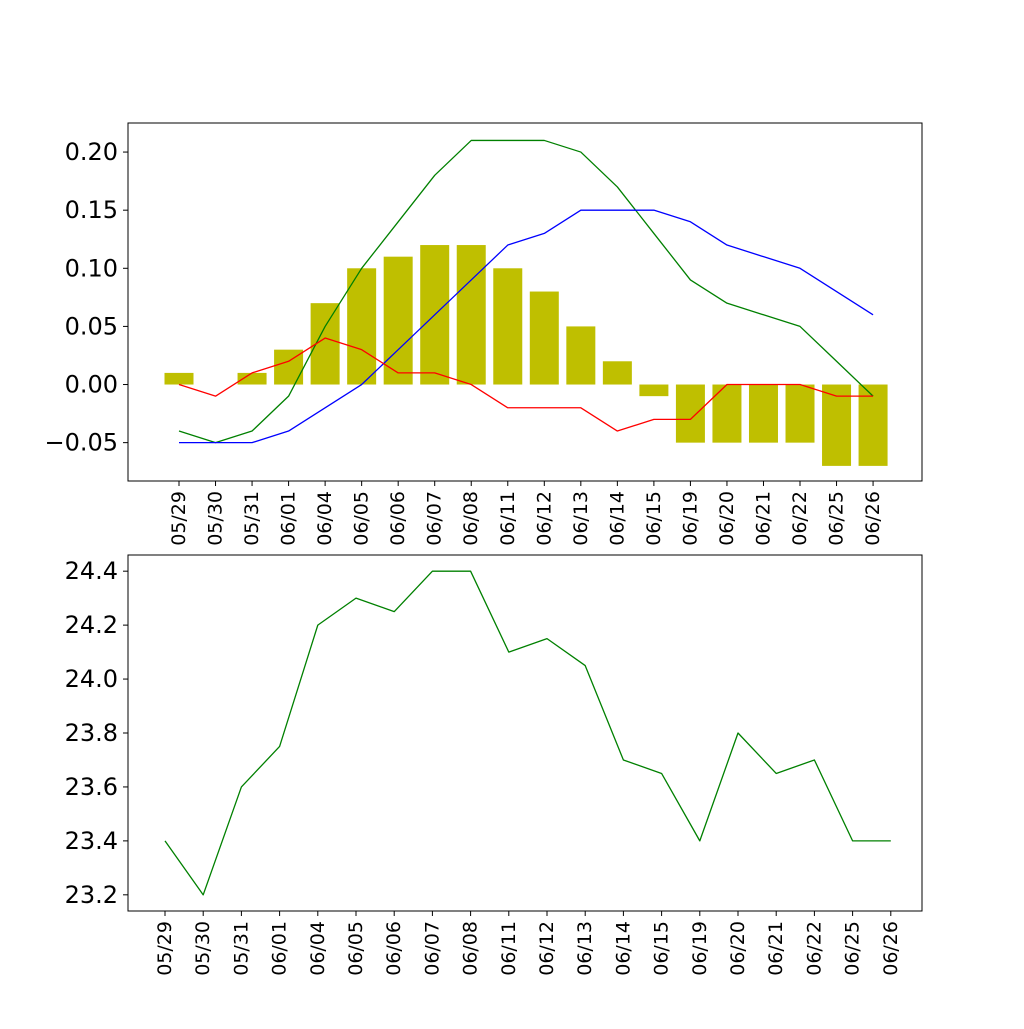  I want to click on y-tick-label: 23.8, so click(91, 733).